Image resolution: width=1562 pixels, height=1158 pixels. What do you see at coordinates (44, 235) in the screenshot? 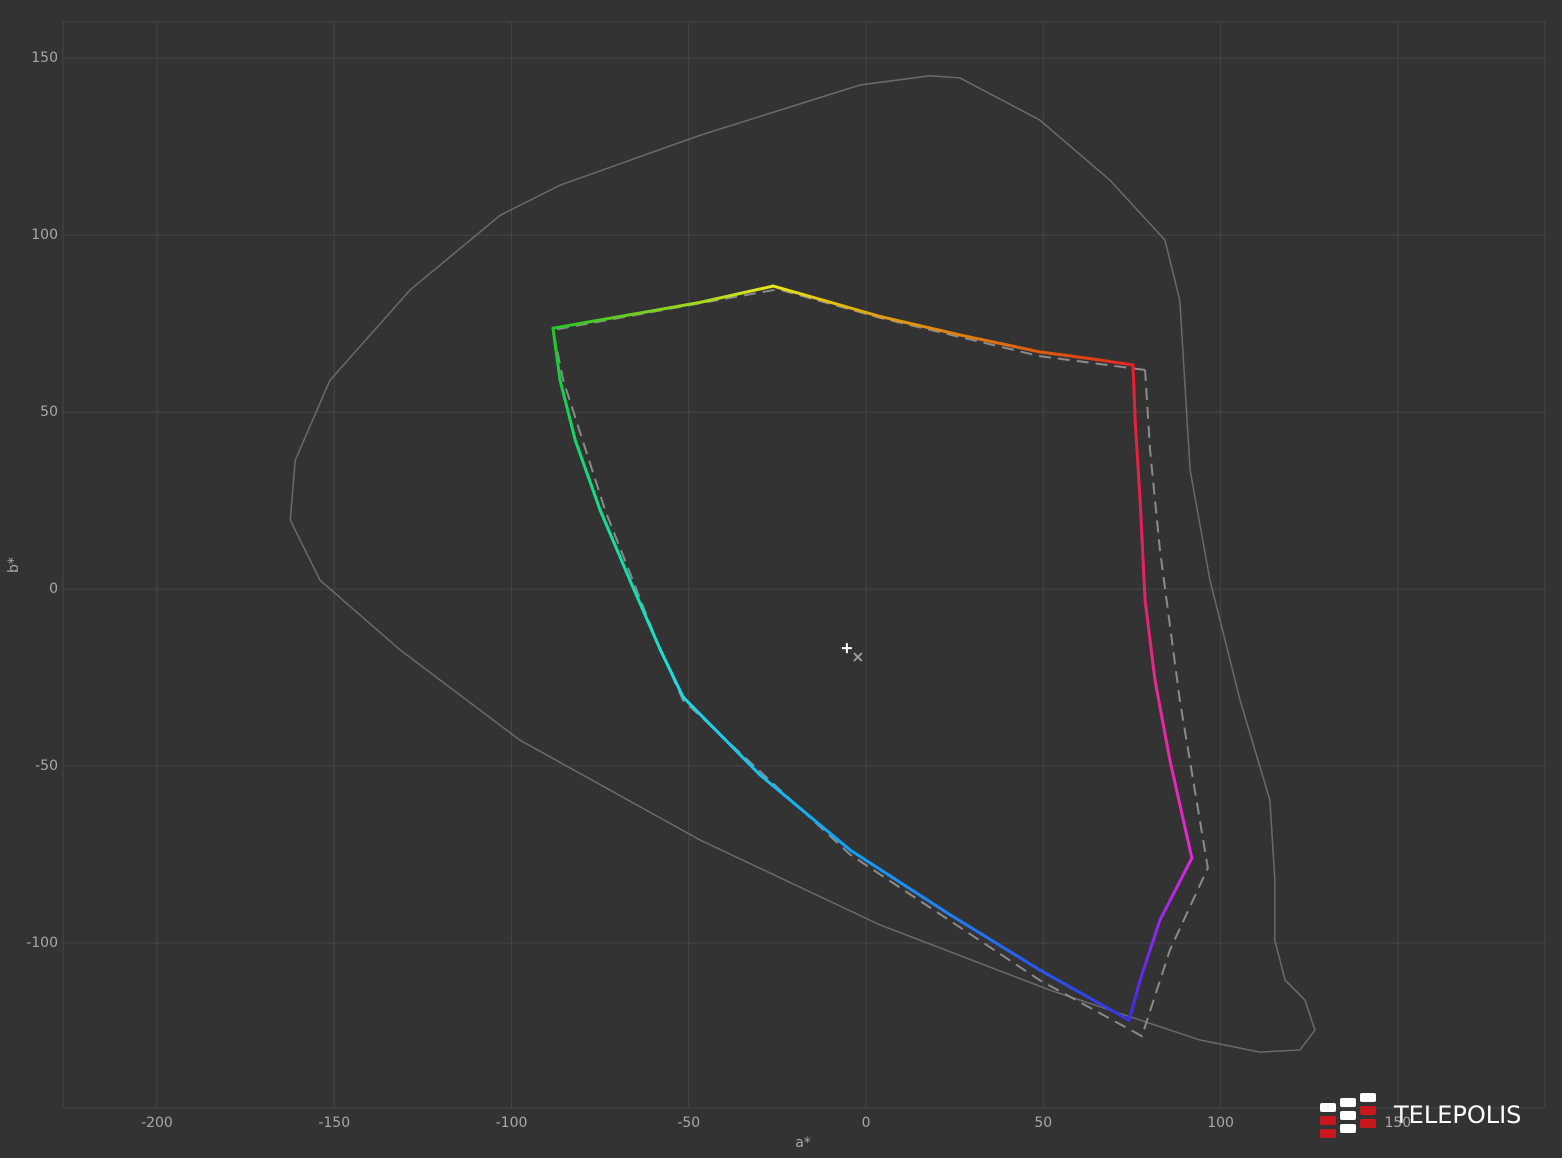
I see `y-tick-label: 100` at bounding box center [44, 235].